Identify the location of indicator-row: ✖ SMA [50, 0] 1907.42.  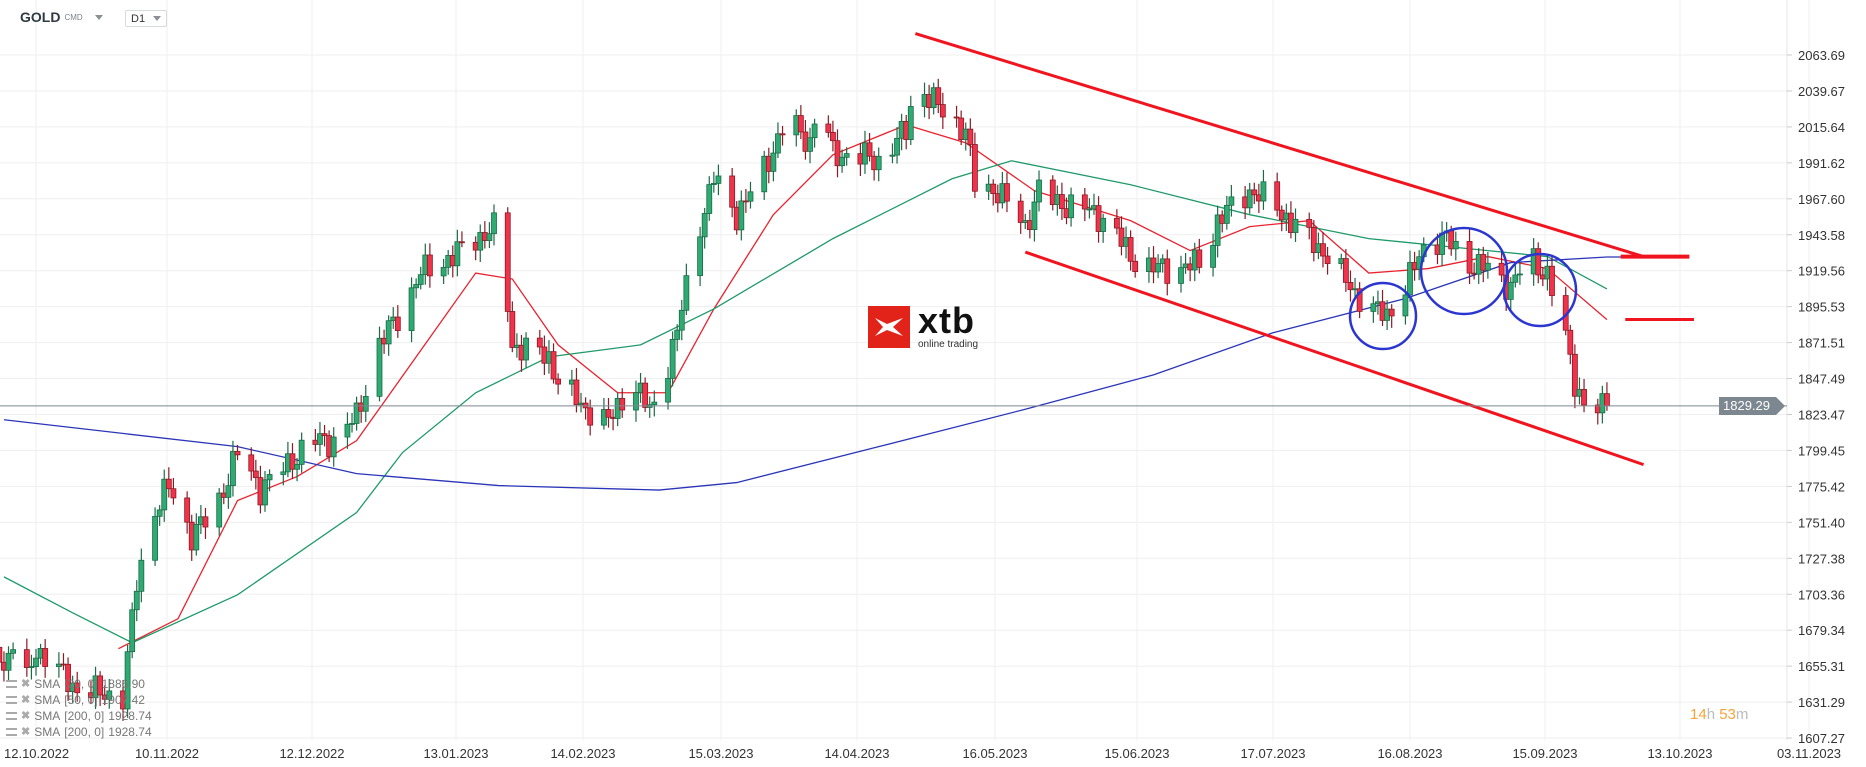
(79, 700).